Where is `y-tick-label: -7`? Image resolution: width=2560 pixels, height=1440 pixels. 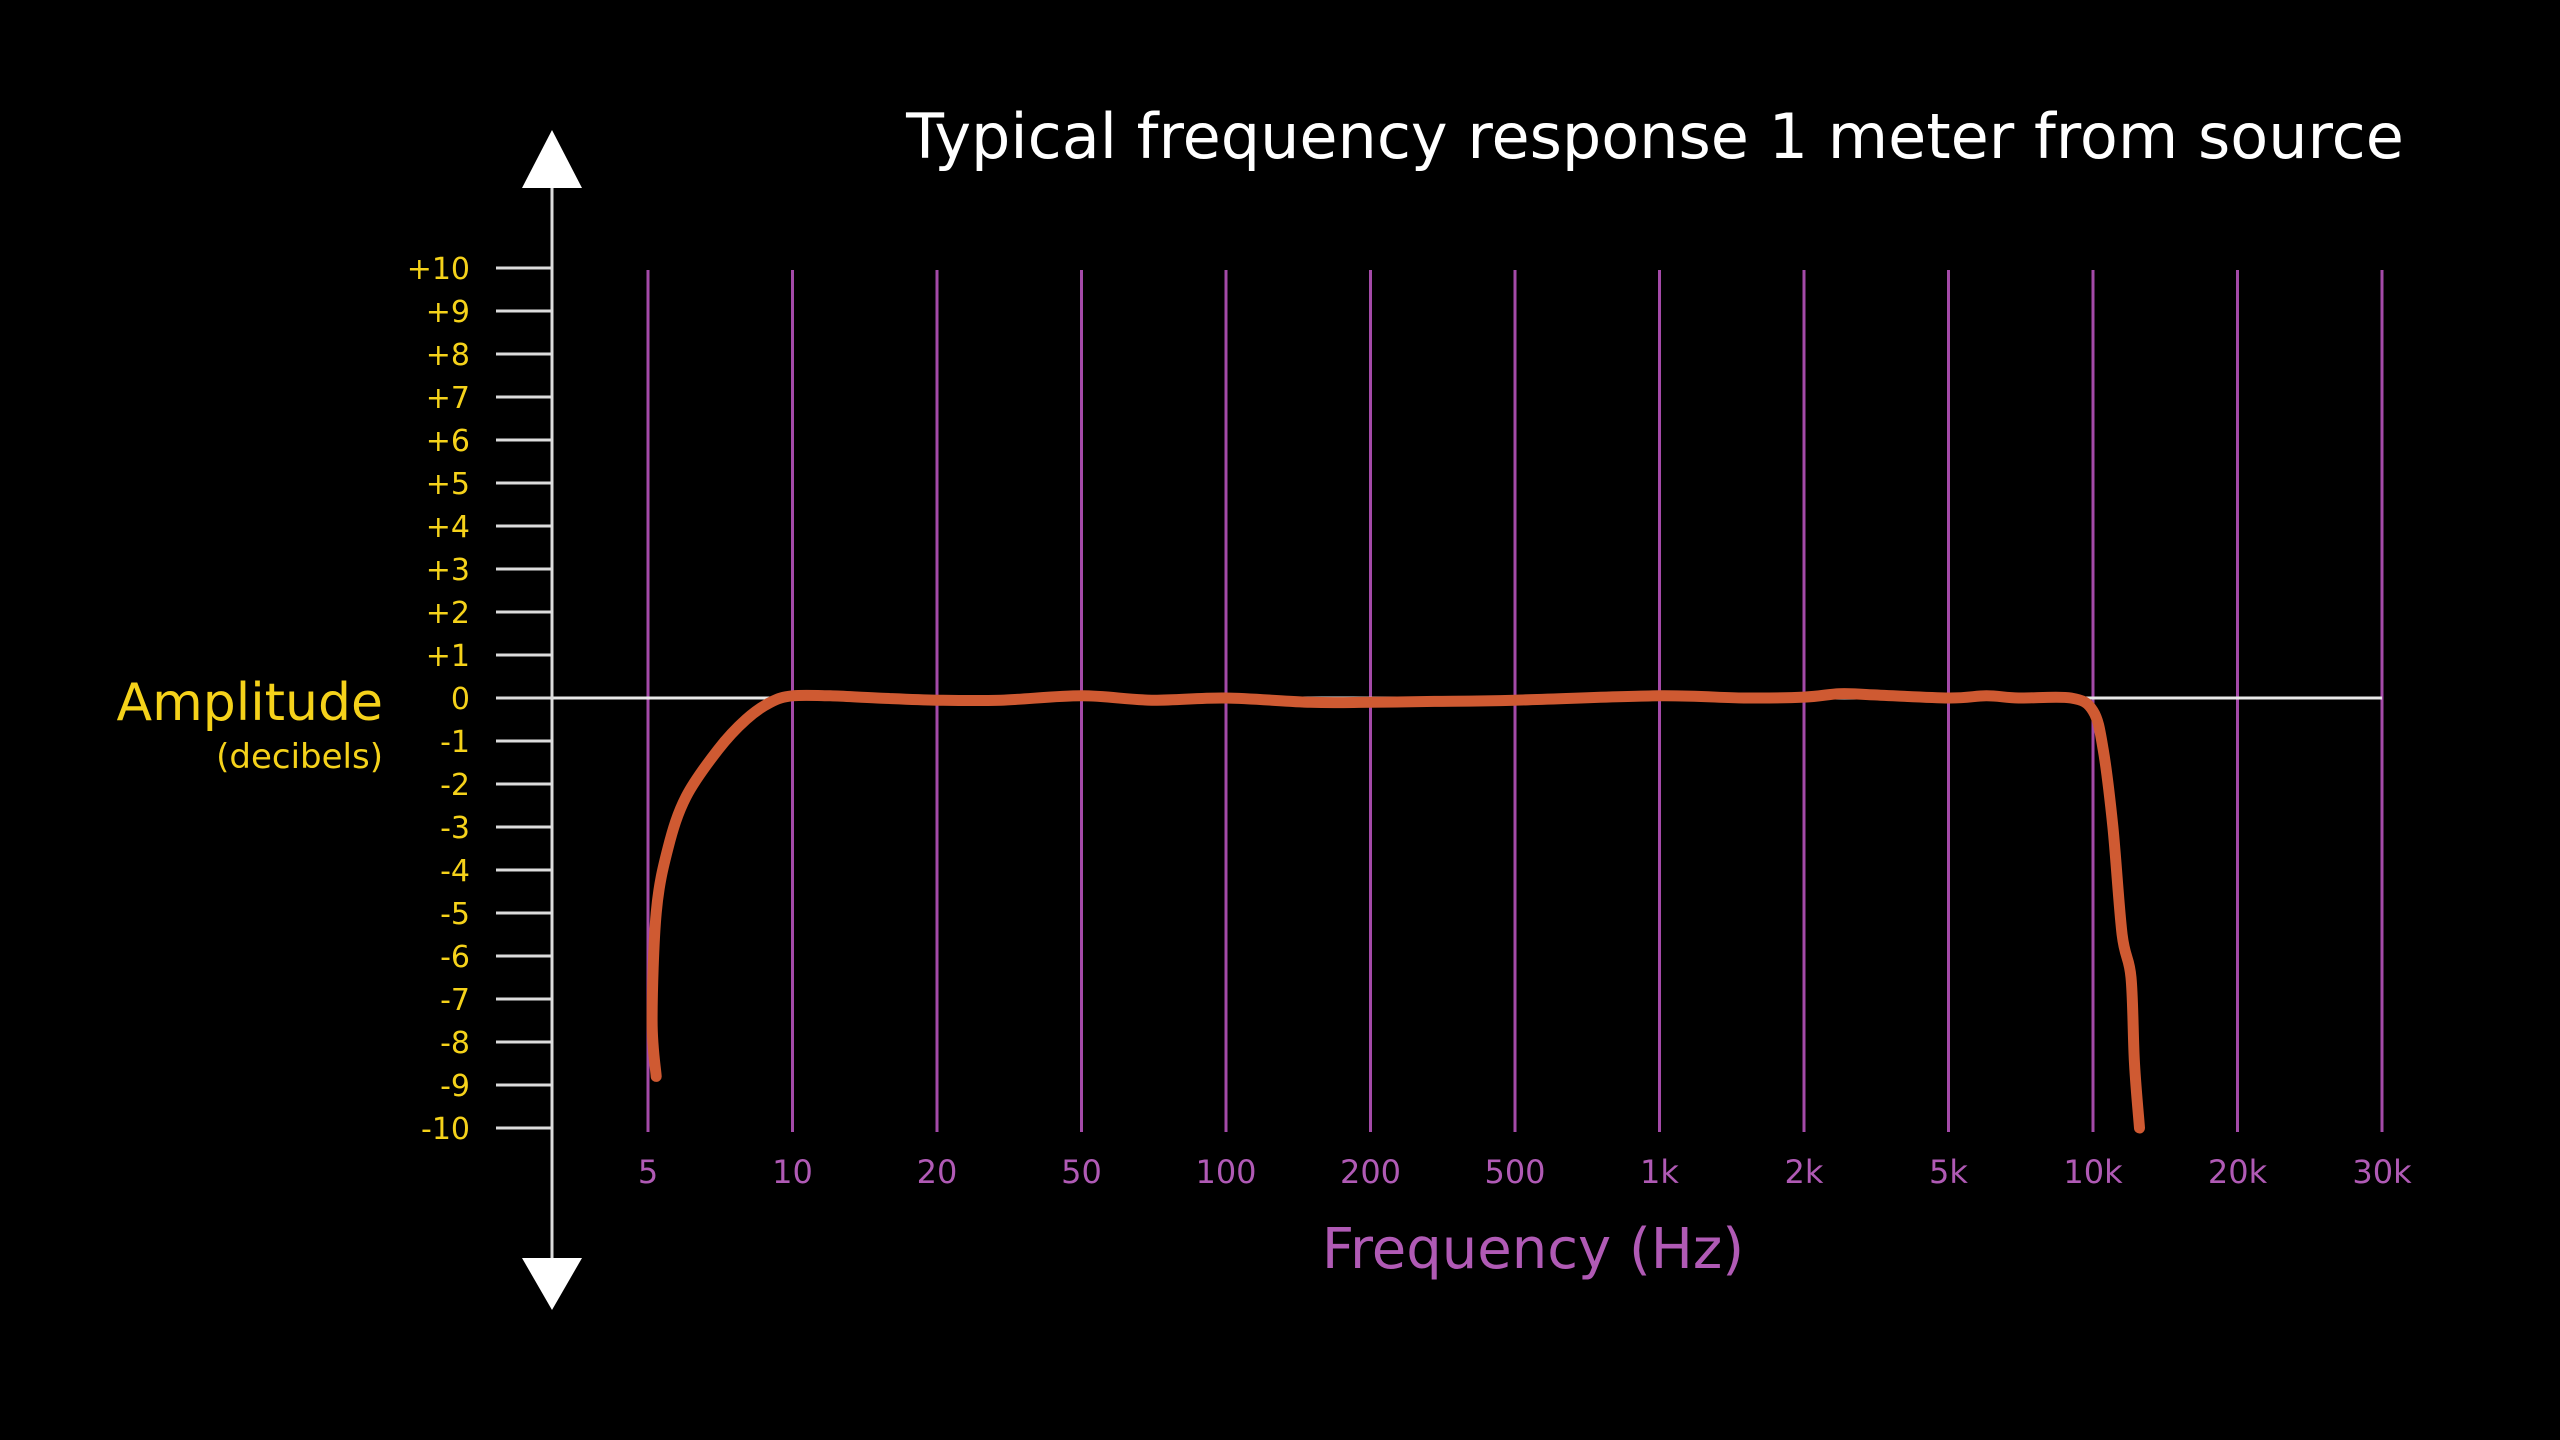 y-tick-label: -7 is located at coordinates (455, 1000).